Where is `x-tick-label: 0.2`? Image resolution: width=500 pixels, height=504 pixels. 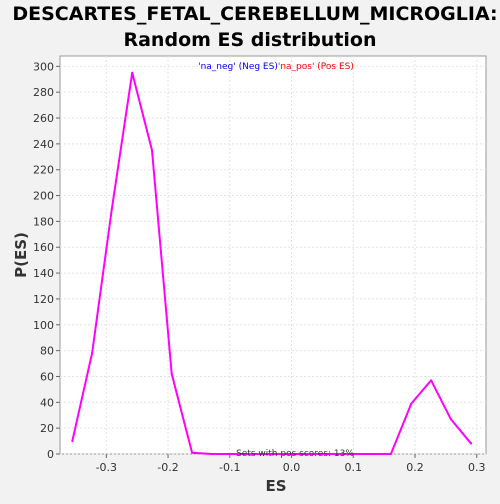
x-tick-label: 0.2 is located at coordinates (415, 467).